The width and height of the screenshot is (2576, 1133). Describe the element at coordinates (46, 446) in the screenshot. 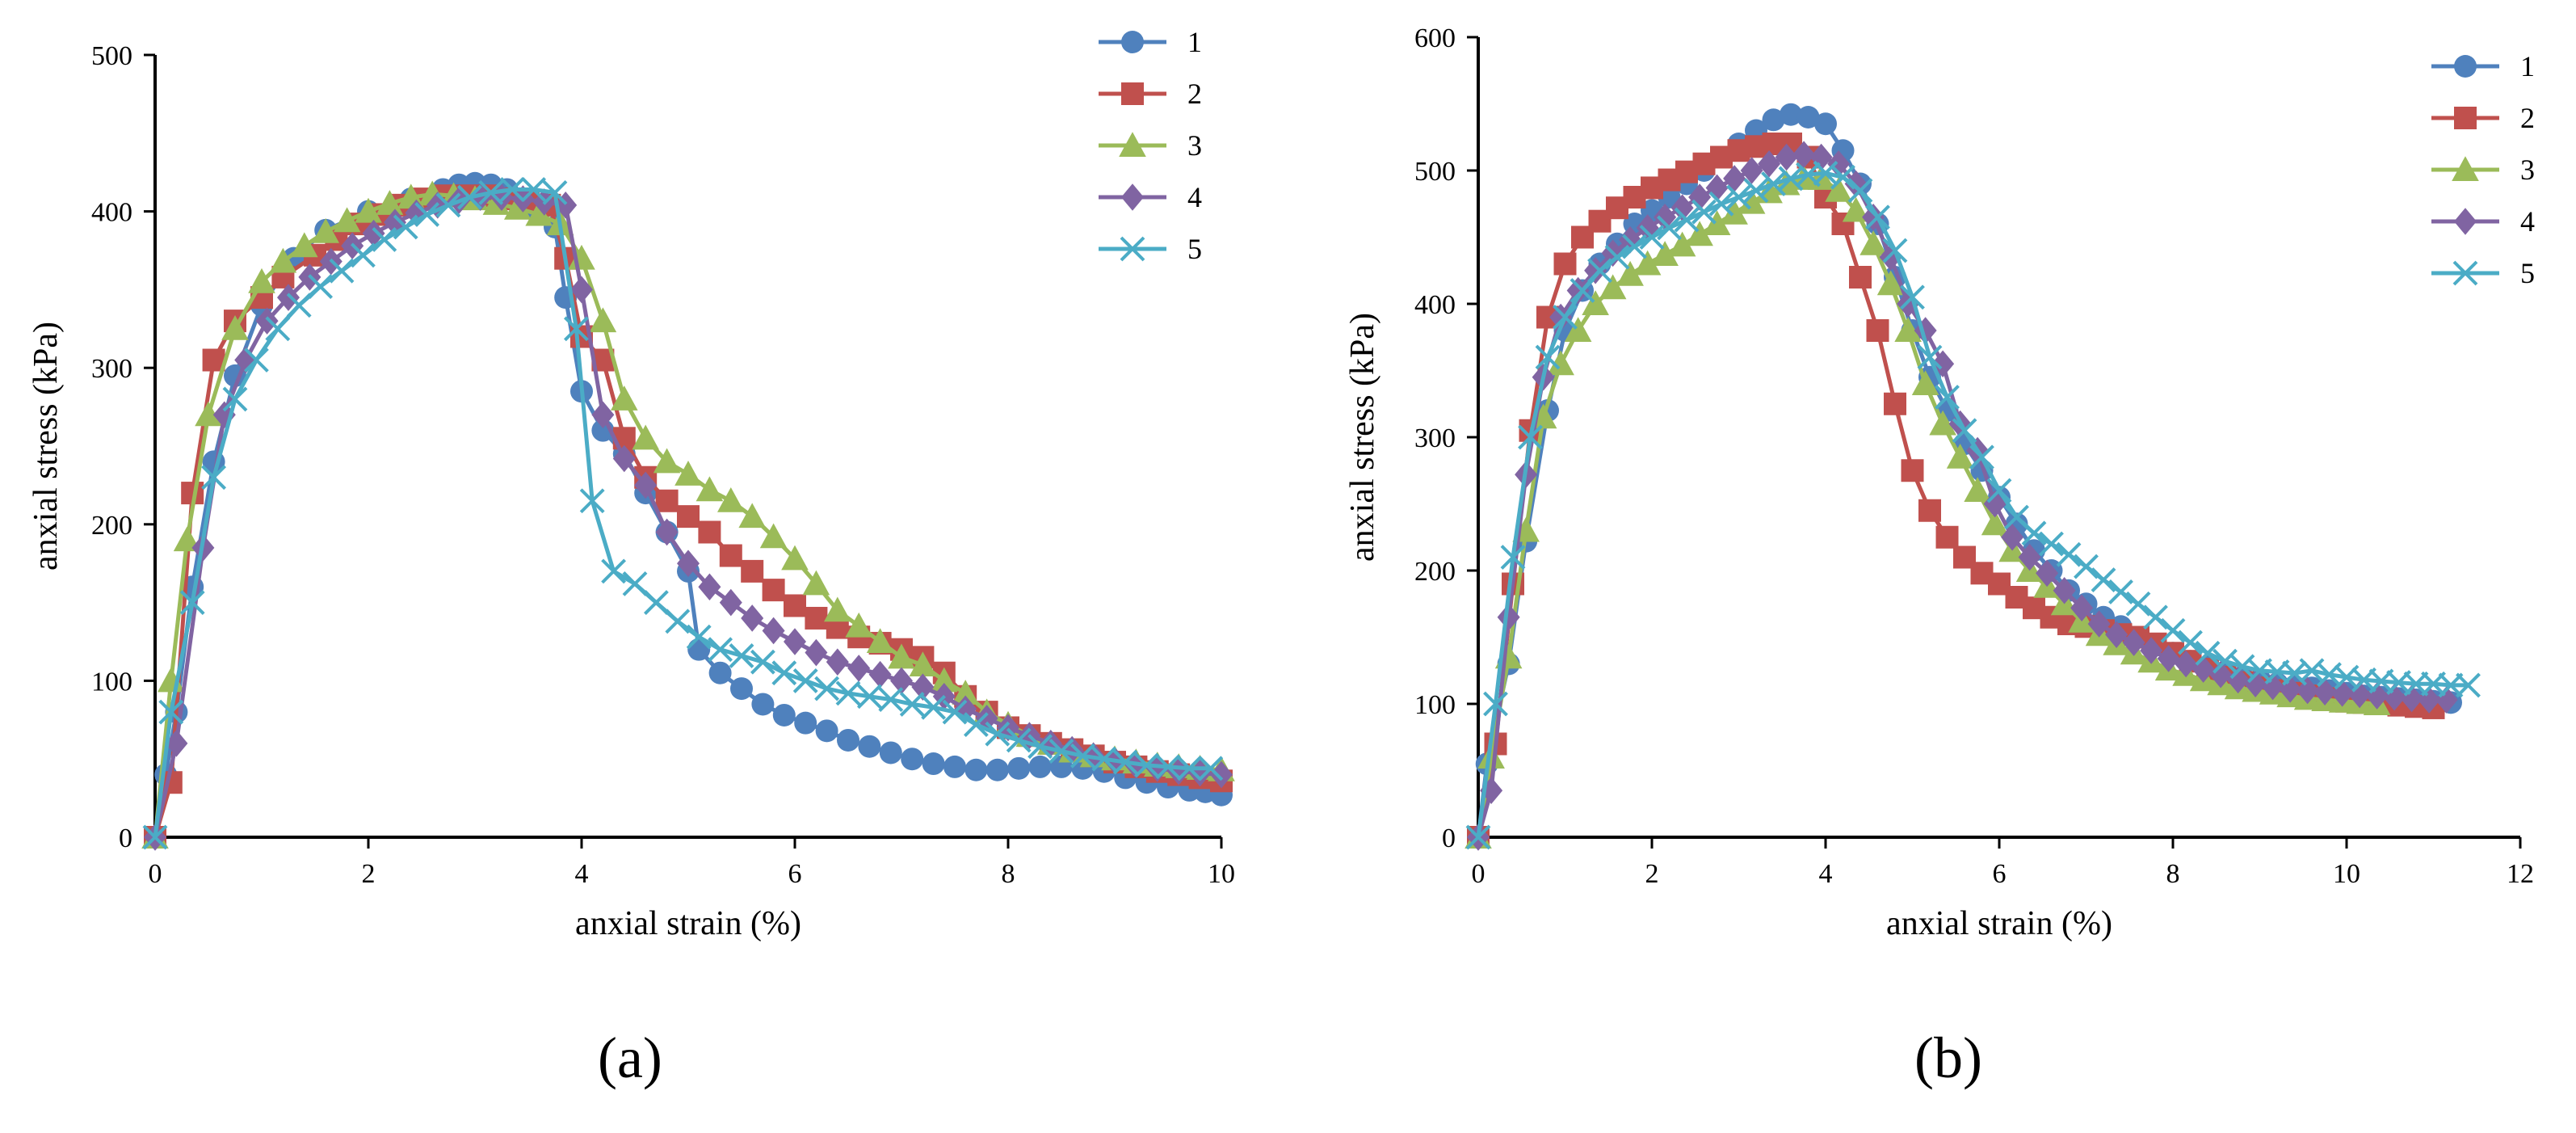

I see `y-axis-title: anxial stress (kPa)` at that location.